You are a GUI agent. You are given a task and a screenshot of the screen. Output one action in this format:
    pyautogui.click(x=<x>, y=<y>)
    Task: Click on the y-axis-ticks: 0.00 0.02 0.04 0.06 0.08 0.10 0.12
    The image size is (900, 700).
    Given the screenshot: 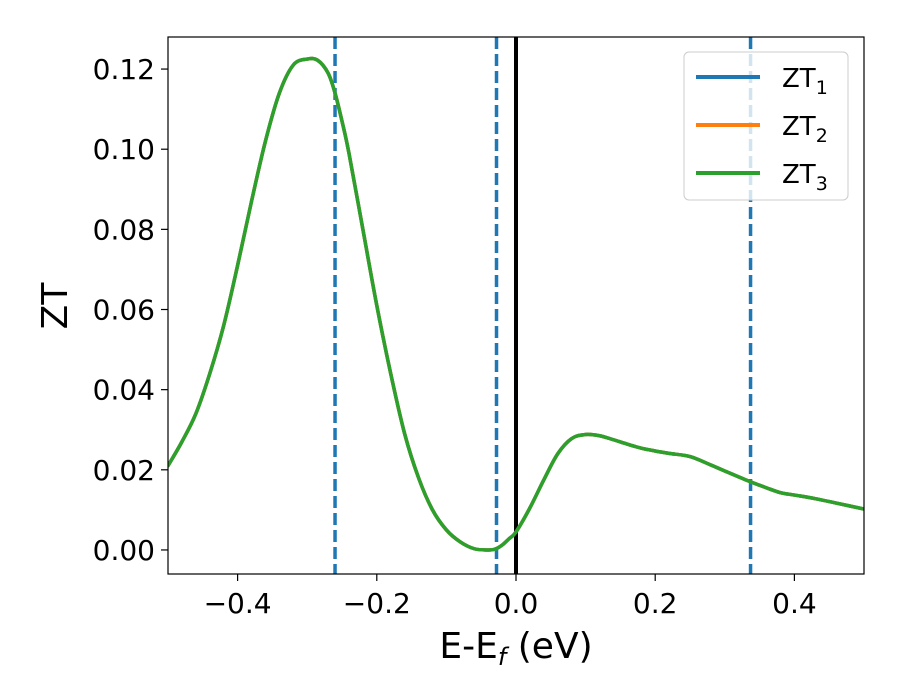 What is the action you would take?
    pyautogui.click(x=130, y=310)
    